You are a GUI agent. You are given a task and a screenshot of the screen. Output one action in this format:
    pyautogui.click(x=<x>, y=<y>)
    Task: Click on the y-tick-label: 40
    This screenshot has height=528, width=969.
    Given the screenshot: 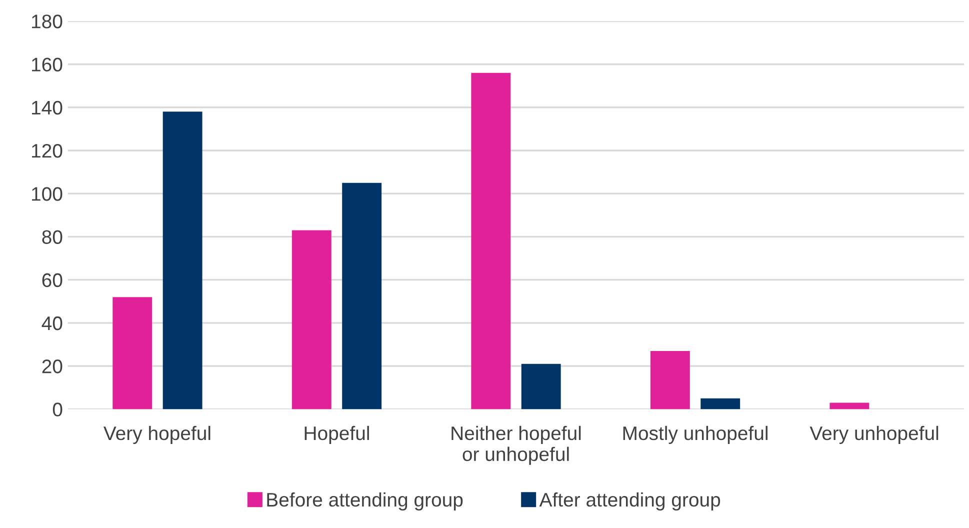 What is the action you would take?
    pyautogui.click(x=52, y=323)
    